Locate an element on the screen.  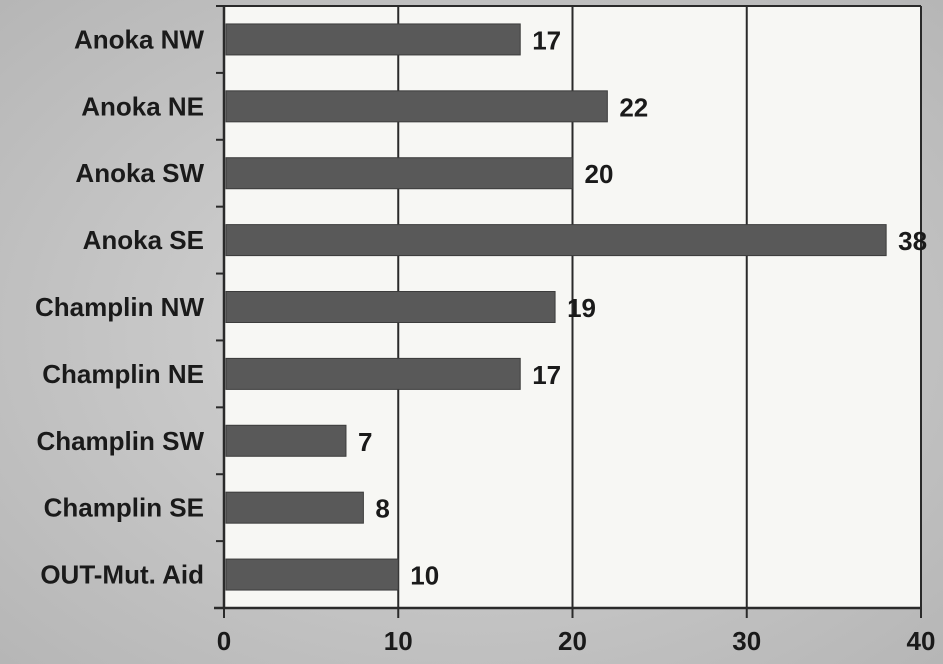
x-tick-label-20: 20 is located at coordinates (572, 641).